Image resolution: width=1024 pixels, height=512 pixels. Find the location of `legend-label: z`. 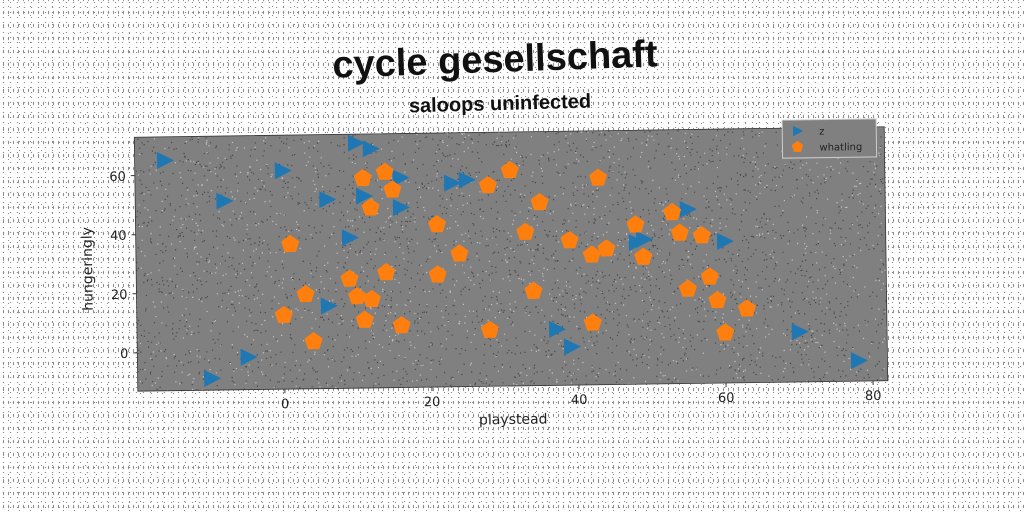

legend-label: z is located at coordinates (821, 132).